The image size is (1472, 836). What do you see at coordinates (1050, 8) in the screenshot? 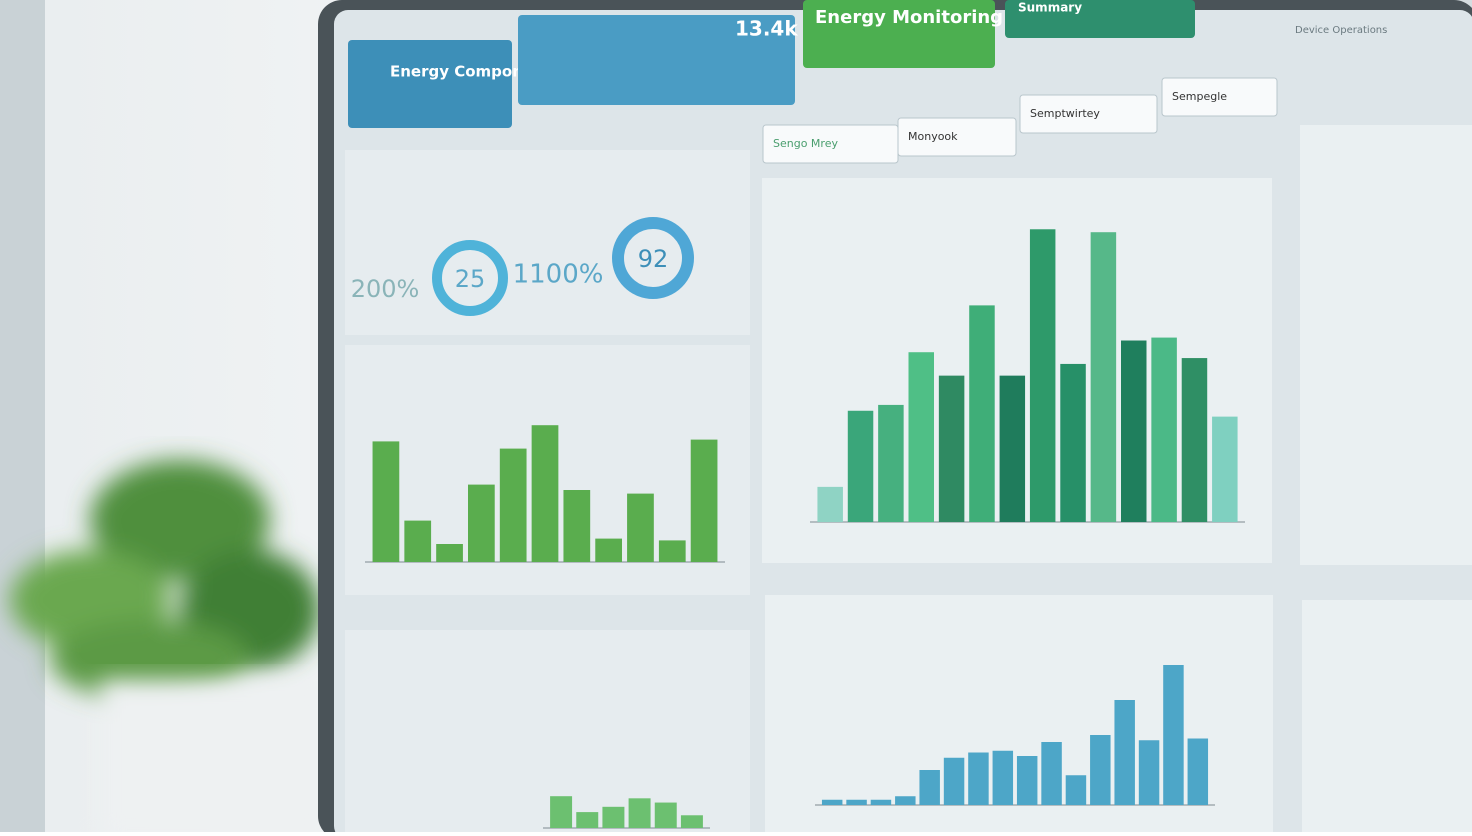
I see `header-card-label: Summary` at bounding box center [1050, 8].